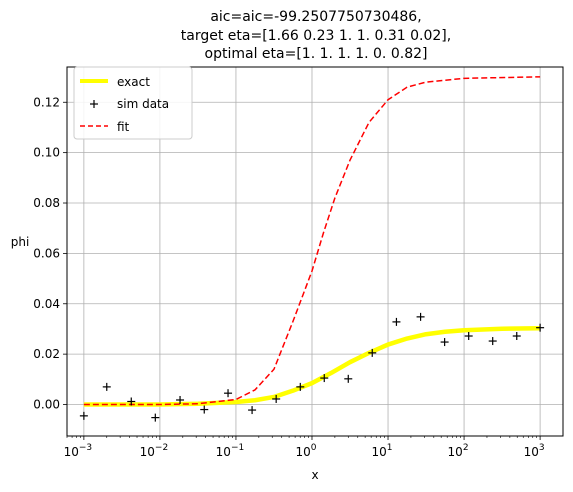 This screenshot has width=573, height=492. I want to click on x-tick-label: 10¹, so click(382, 451).